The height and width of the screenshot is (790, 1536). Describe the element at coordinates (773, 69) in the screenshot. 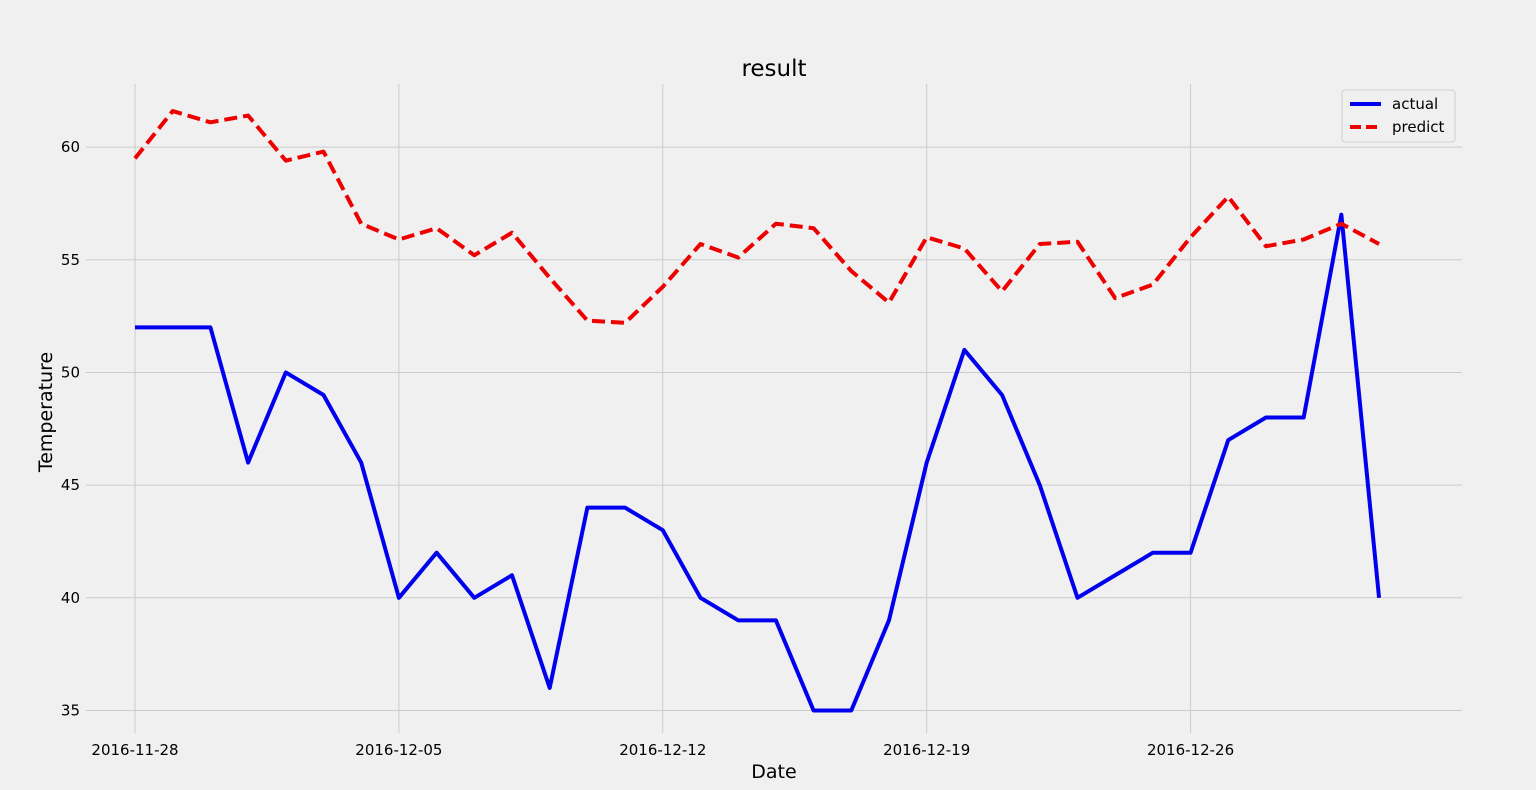

I see `chart-title: result` at that location.